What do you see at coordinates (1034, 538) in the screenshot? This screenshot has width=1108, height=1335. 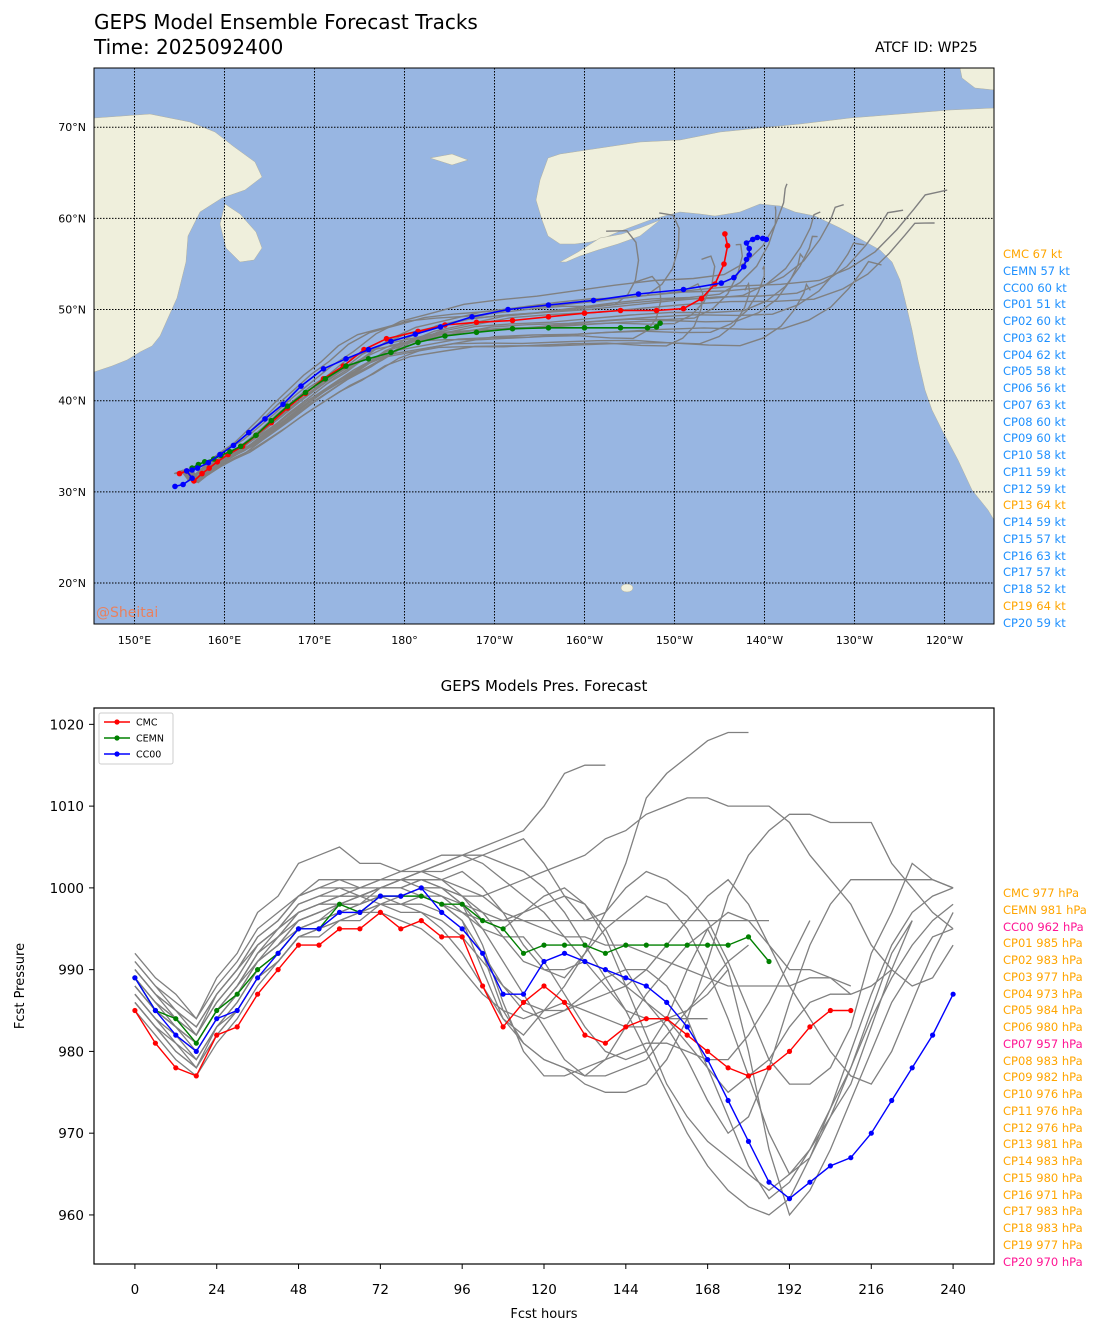 I see `wind-legend-item-cp15: CP15 57 kt` at bounding box center [1034, 538].